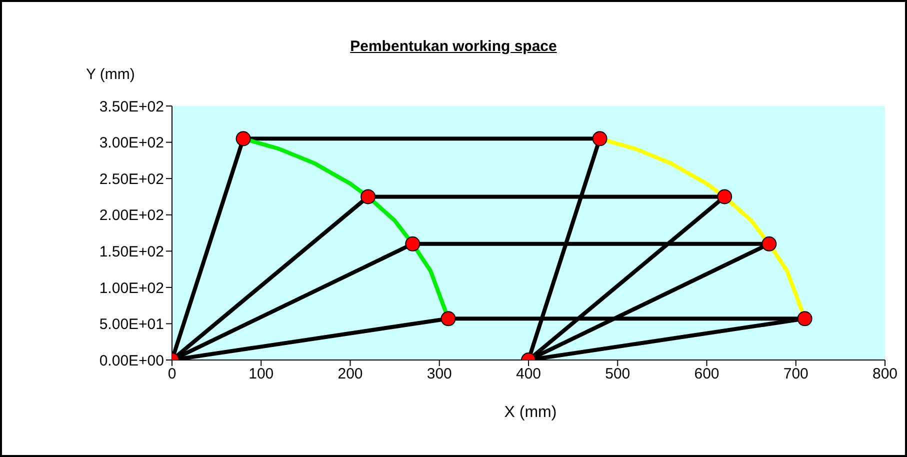  What do you see at coordinates (131, 361) in the screenshot?
I see `y-tick-label: 0.00E+00` at bounding box center [131, 361].